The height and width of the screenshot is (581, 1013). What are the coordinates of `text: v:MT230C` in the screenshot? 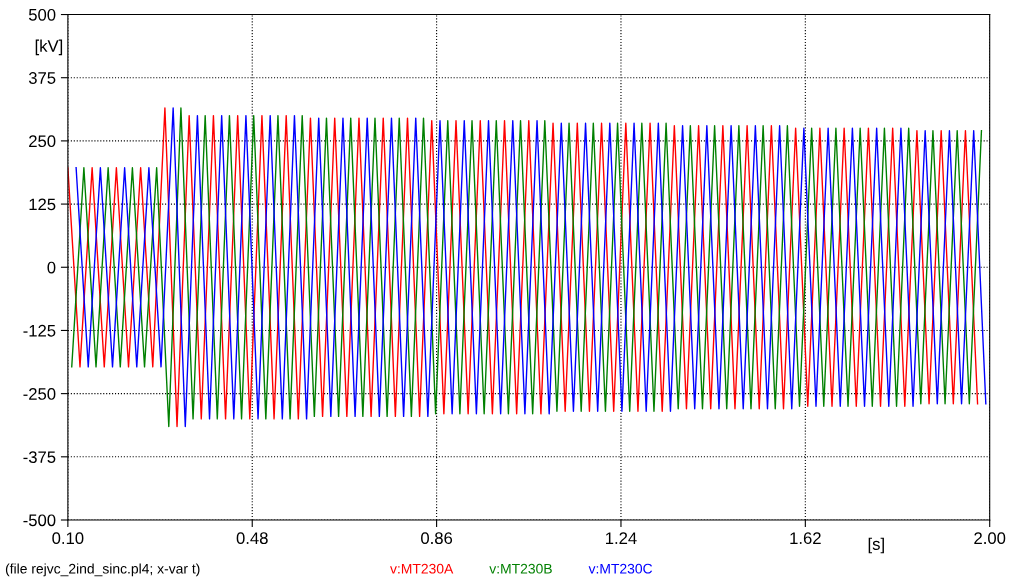 It's located at (620, 568).